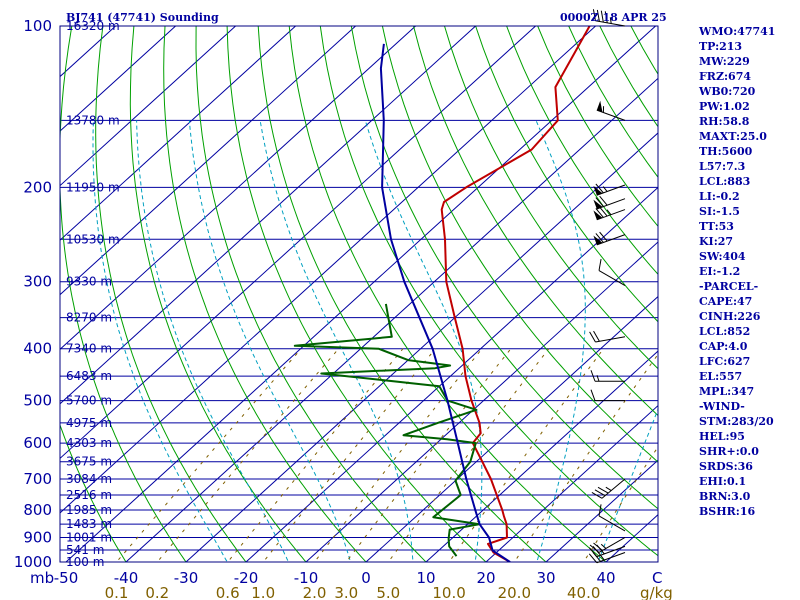  Describe the element at coordinates (726, 151) in the screenshot. I see `index-line: TH:5600` at that location.